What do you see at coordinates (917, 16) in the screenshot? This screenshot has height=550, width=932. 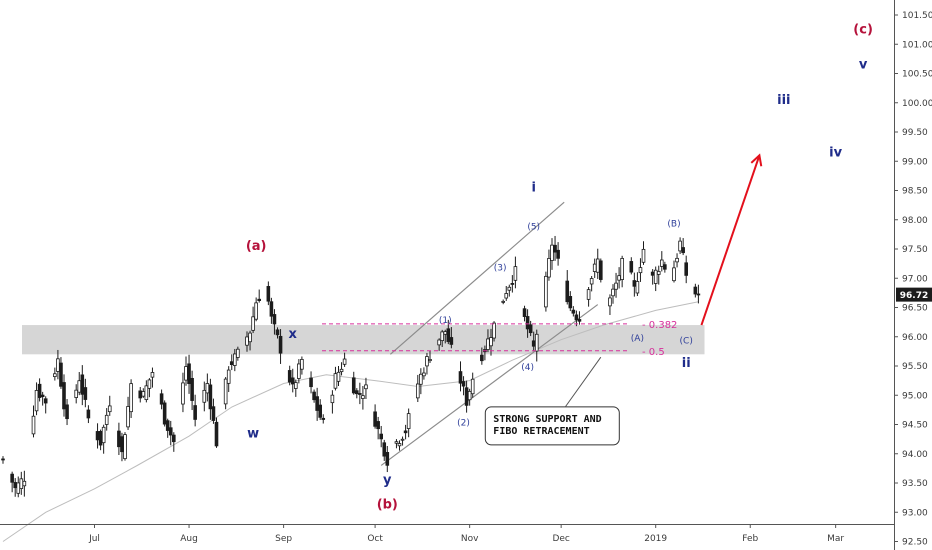 I see `y-tick-label: 101.50` at bounding box center [917, 16].